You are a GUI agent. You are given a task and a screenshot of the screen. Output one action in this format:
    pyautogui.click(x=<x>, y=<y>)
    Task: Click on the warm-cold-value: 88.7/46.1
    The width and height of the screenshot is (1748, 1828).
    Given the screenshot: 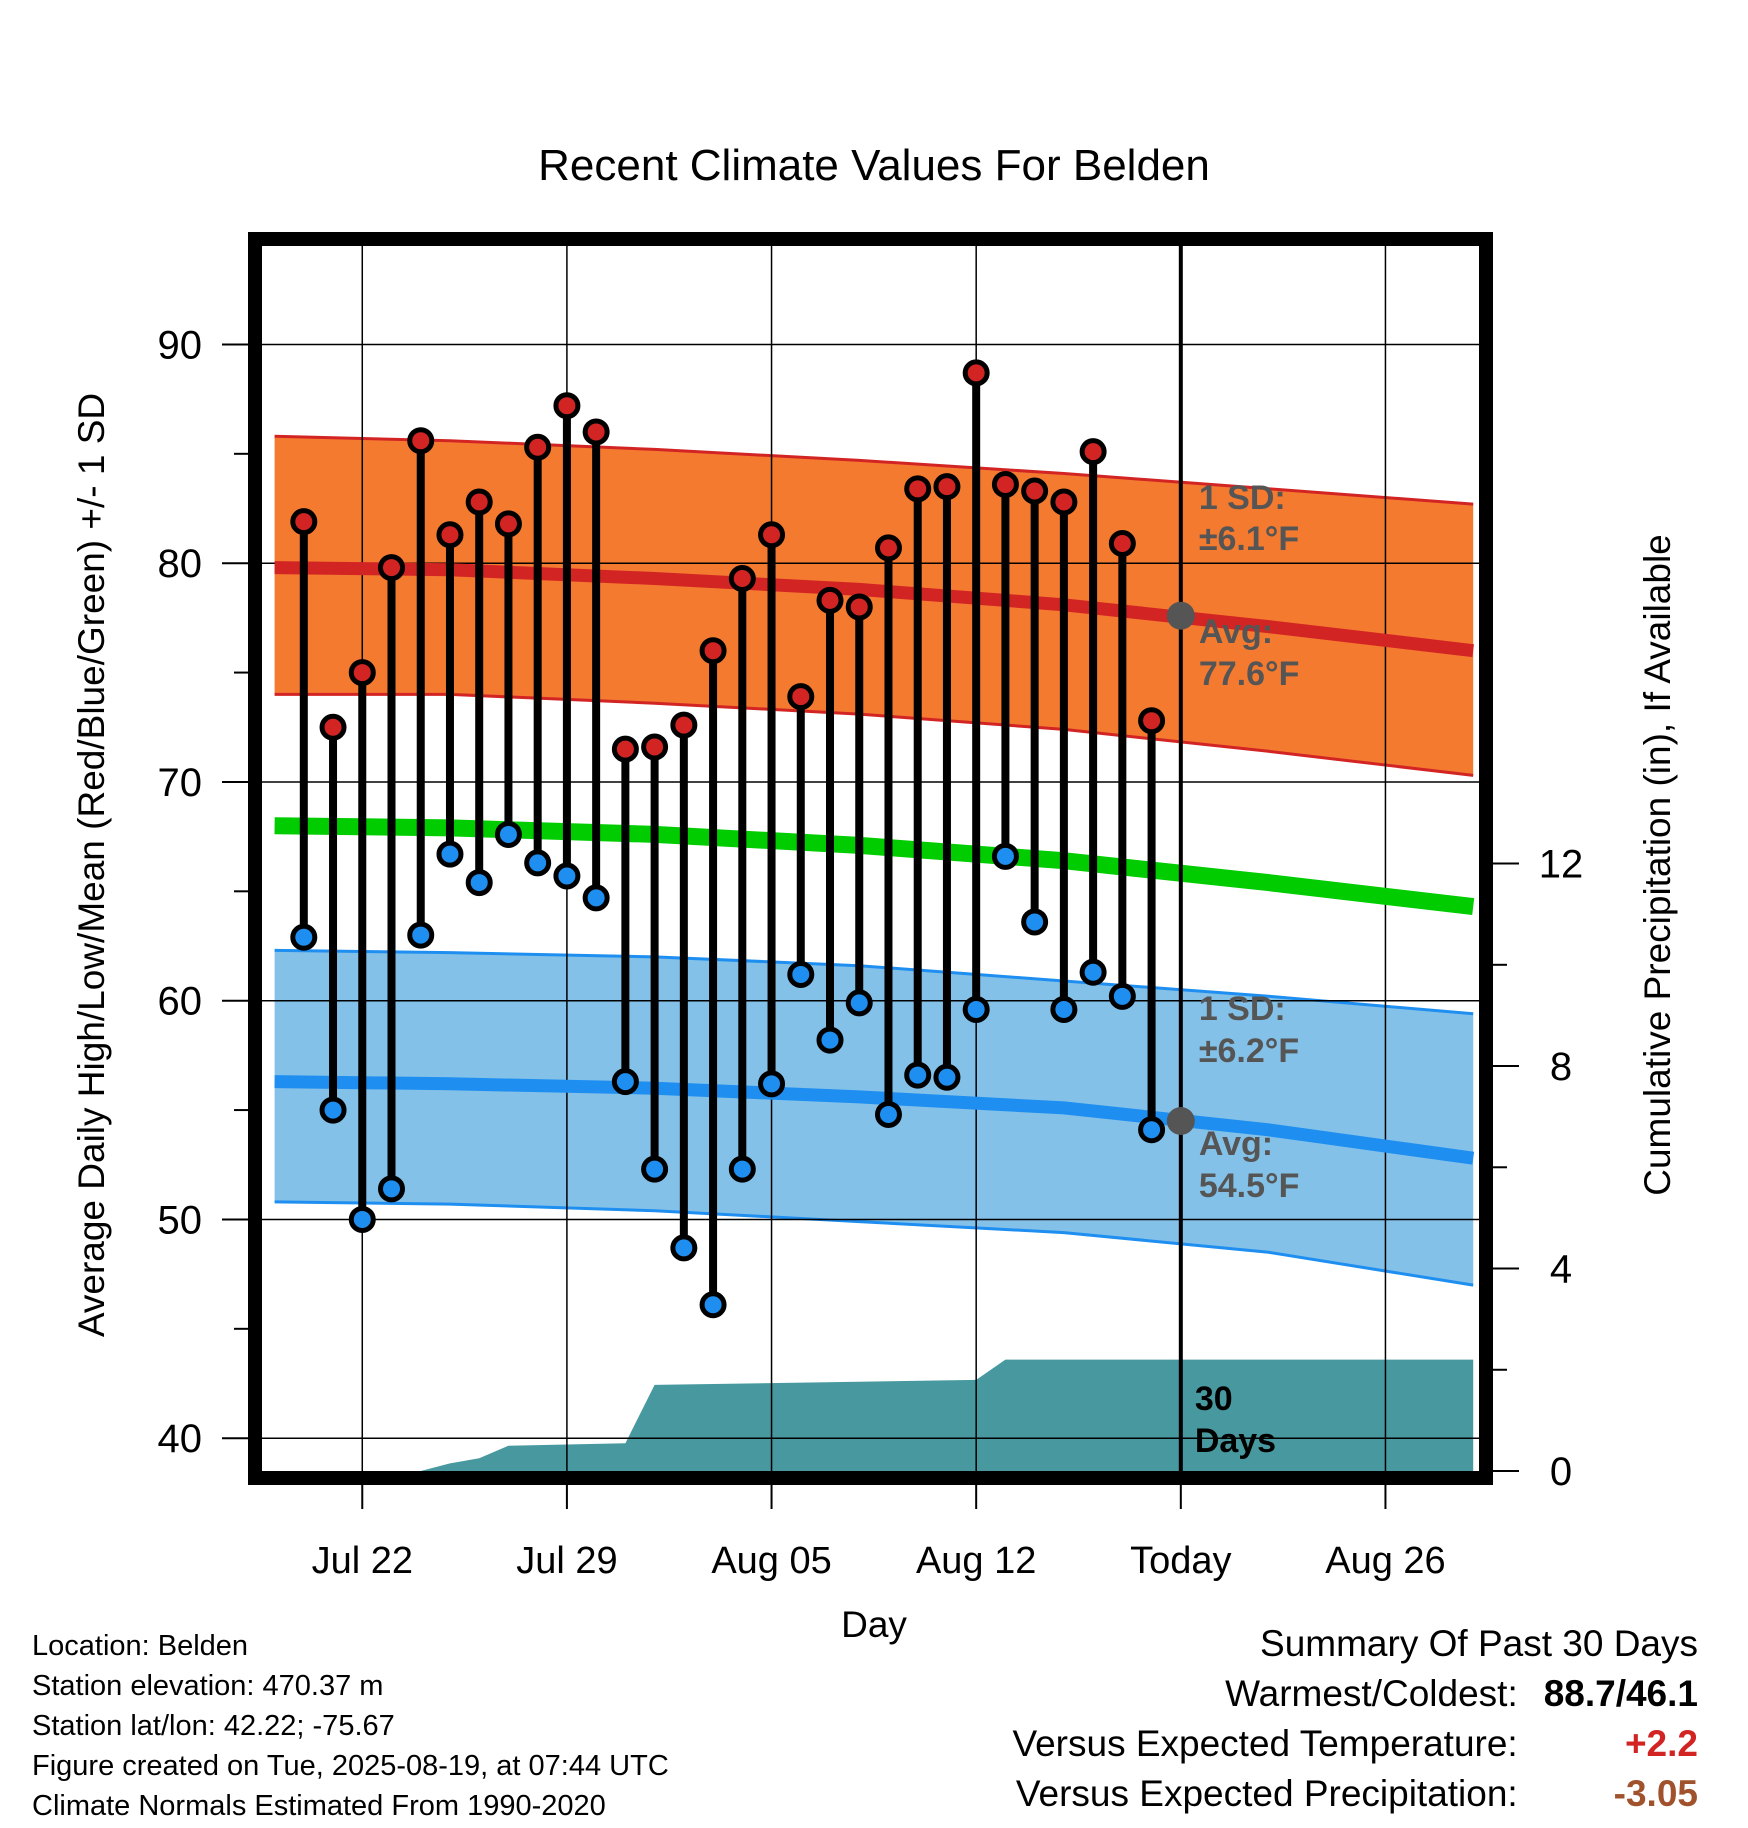 What is the action you would take?
    pyautogui.click(x=1620, y=1693)
    